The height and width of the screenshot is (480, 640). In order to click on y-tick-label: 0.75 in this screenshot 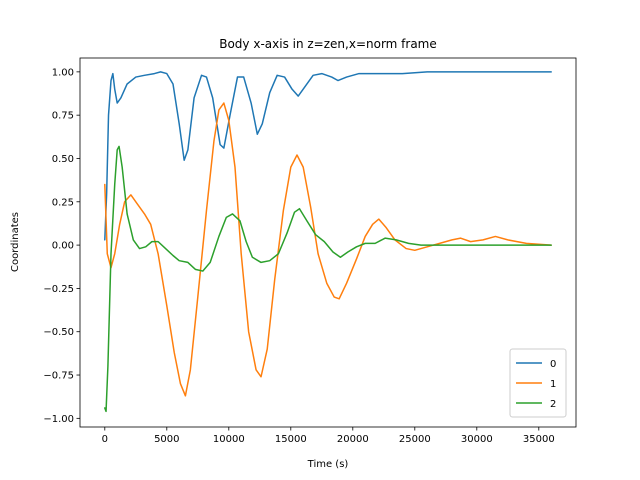, I will do `click(63, 116)`.